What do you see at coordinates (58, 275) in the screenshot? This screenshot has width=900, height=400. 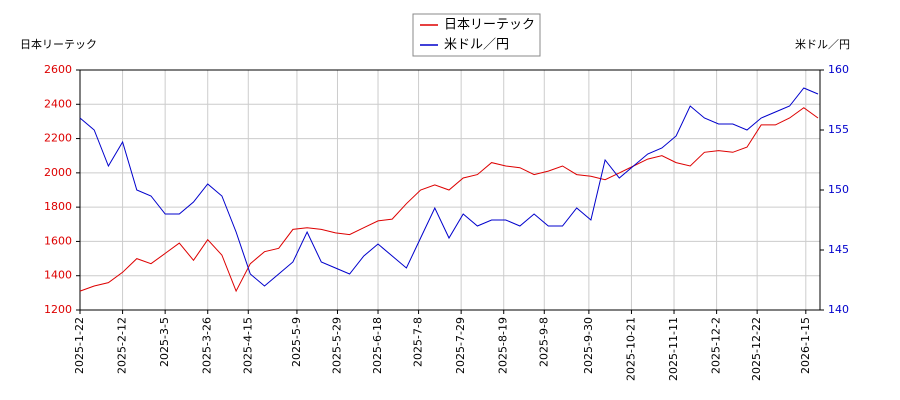 I see `y-tick-label: 1400` at bounding box center [58, 275].